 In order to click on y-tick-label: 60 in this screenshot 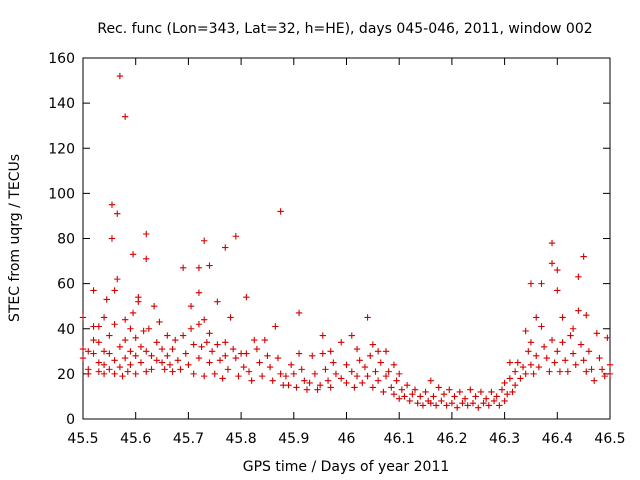, I will do `click(66, 285)`.